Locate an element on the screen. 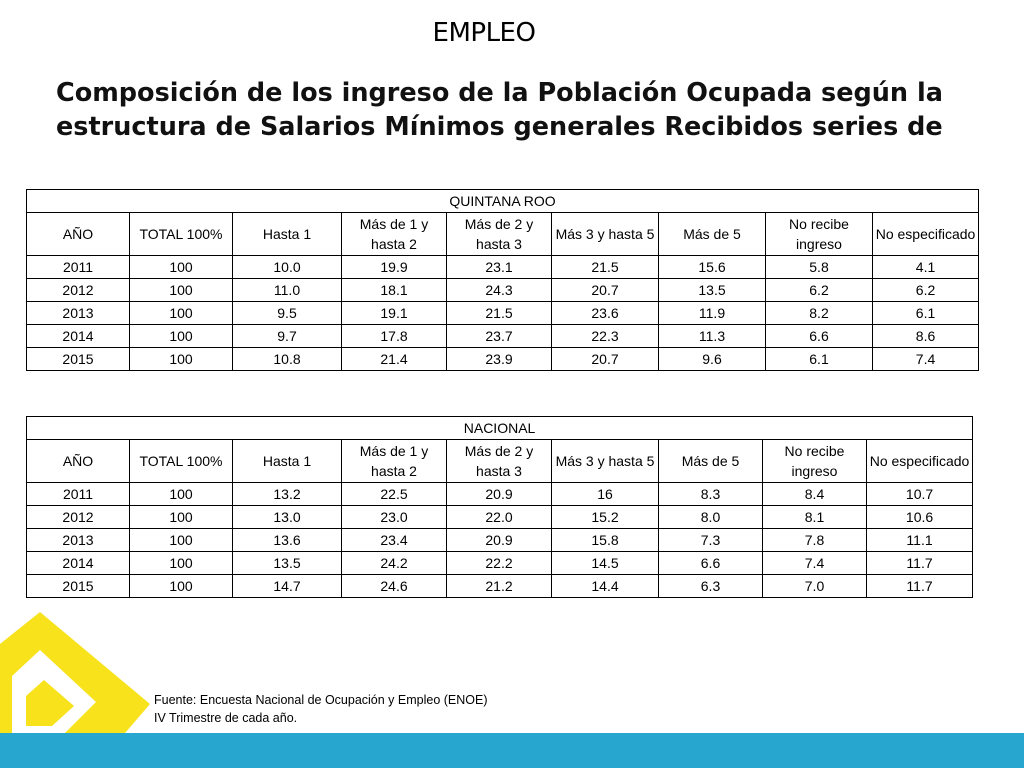  value-cell: 23.9 is located at coordinates (499, 359).